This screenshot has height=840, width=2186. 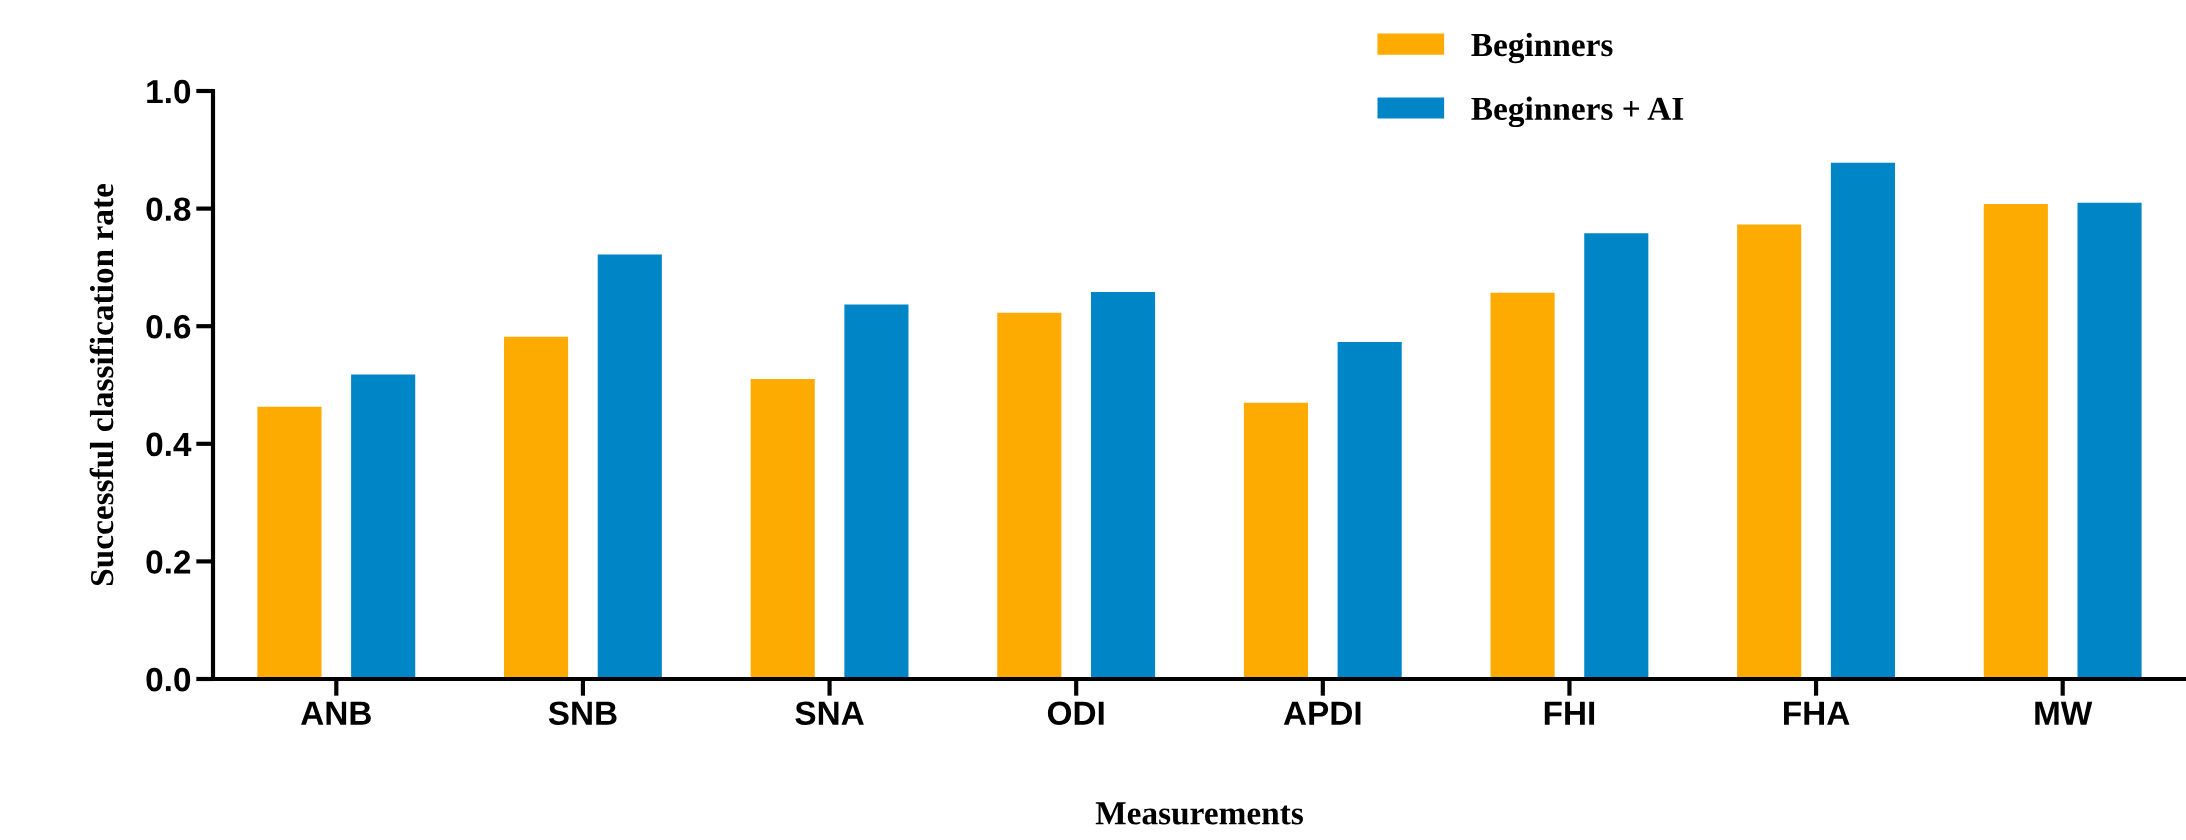 I want to click on y-tick-label: 0.6, so click(x=168, y=327).